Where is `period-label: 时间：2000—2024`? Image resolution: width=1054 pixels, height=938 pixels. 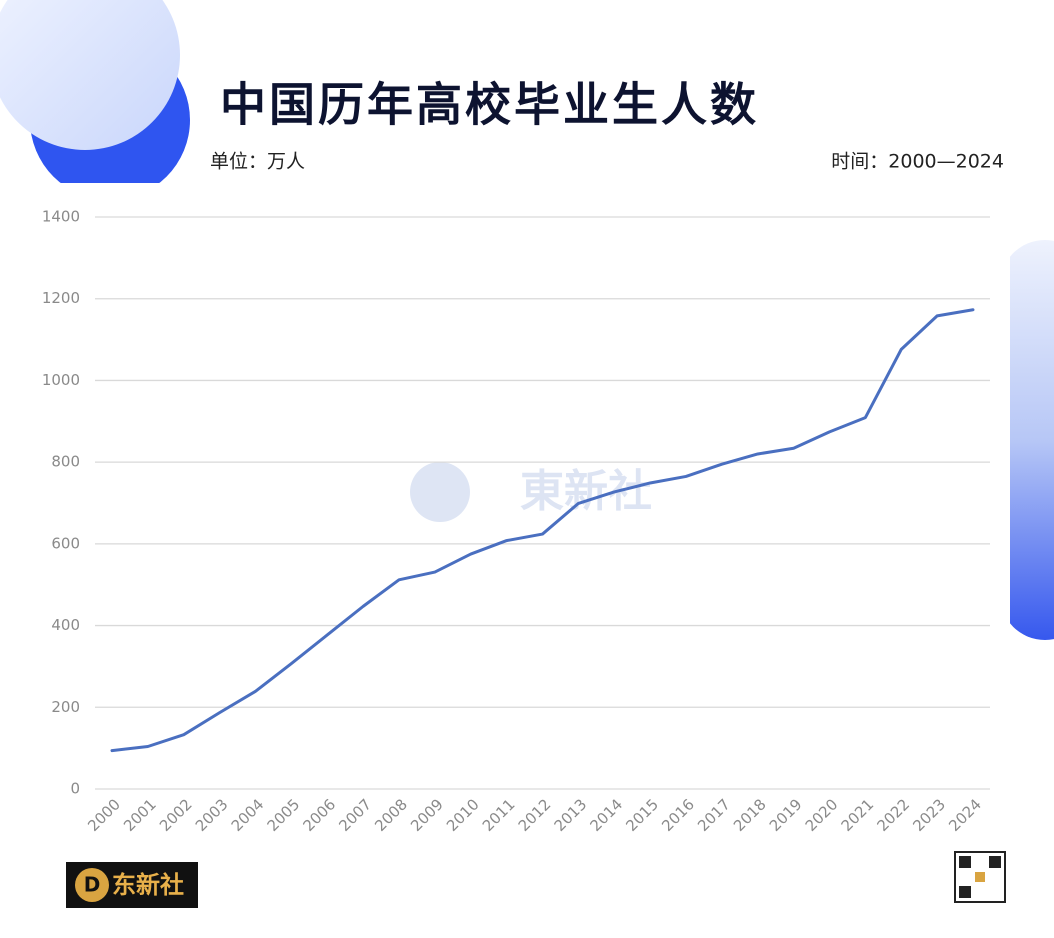
period-label: 时间：2000—2024 is located at coordinates (917, 162).